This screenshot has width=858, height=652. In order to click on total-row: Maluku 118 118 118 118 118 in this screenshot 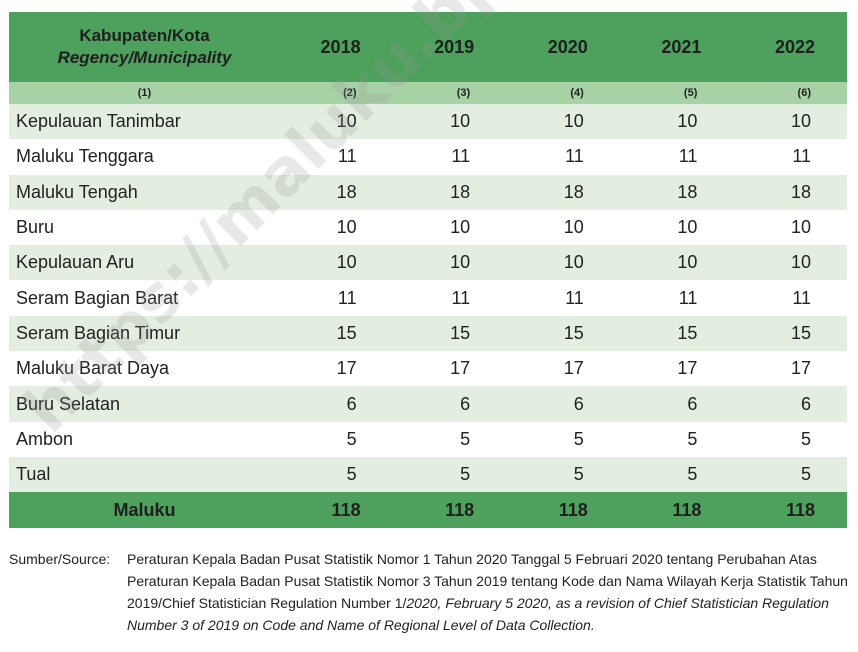, I will do `click(428, 510)`.